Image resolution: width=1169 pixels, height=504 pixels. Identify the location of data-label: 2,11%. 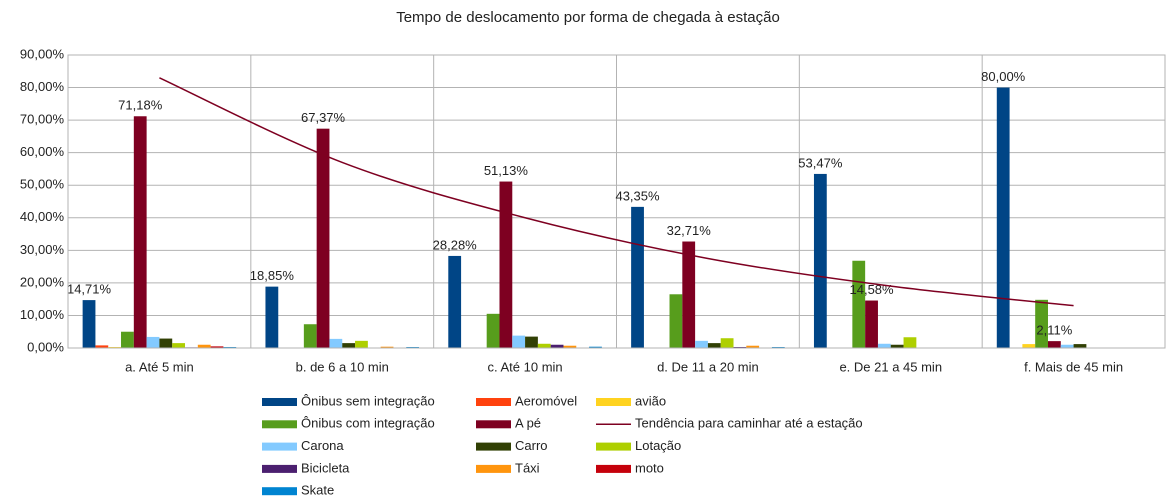
(1054, 330).